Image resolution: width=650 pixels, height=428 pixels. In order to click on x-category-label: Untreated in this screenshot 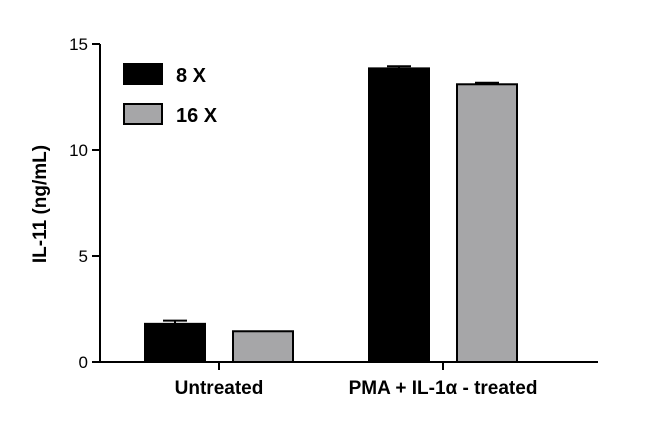, I will do `click(219, 388)`.